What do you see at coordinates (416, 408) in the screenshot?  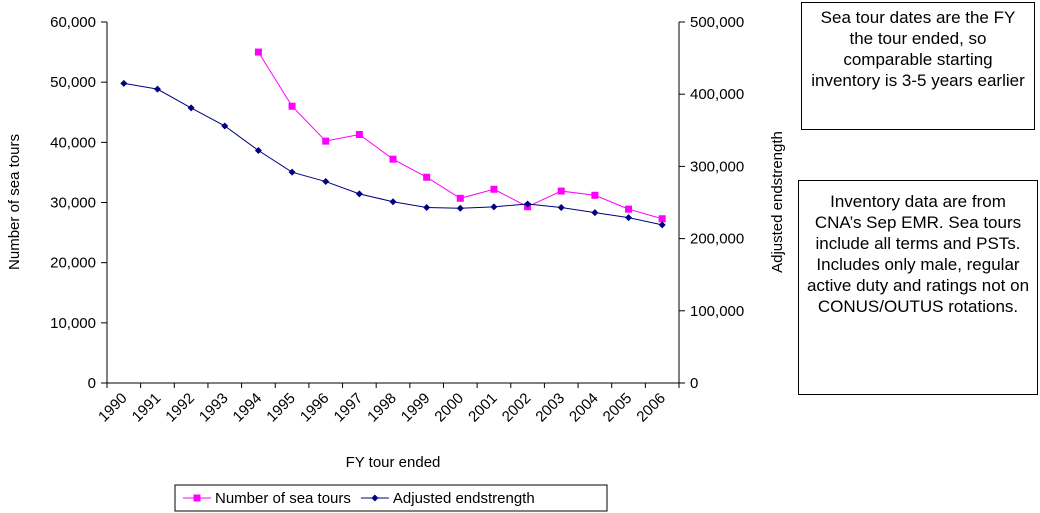 I see `x-tick-label: 1999` at bounding box center [416, 408].